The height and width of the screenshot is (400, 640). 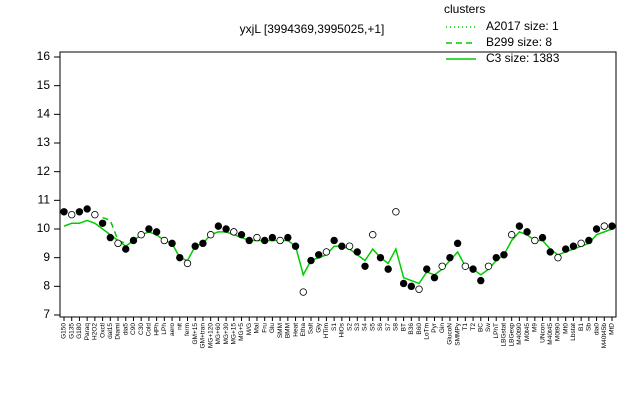 I want to click on x-tick-label: H2O2, so click(x=95, y=331).